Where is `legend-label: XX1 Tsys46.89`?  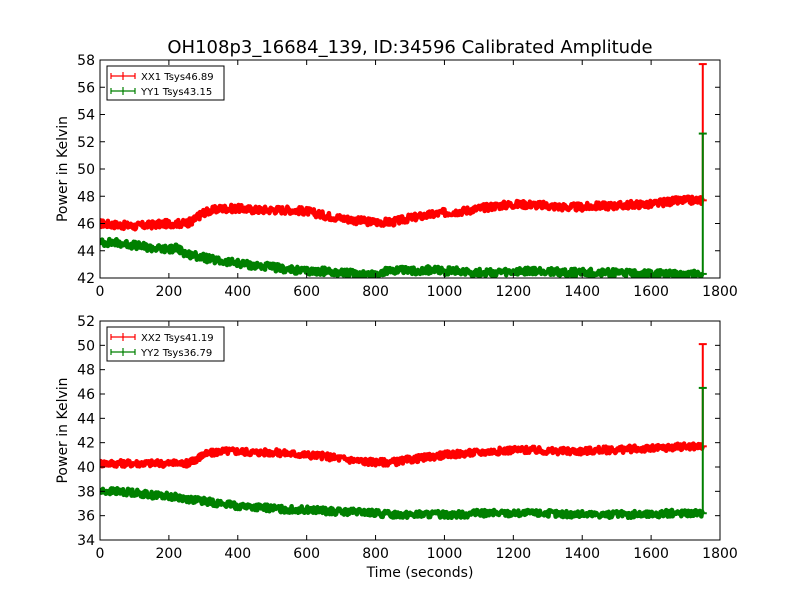 legend-label: XX1 Tsys46.89 is located at coordinates (177, 77).